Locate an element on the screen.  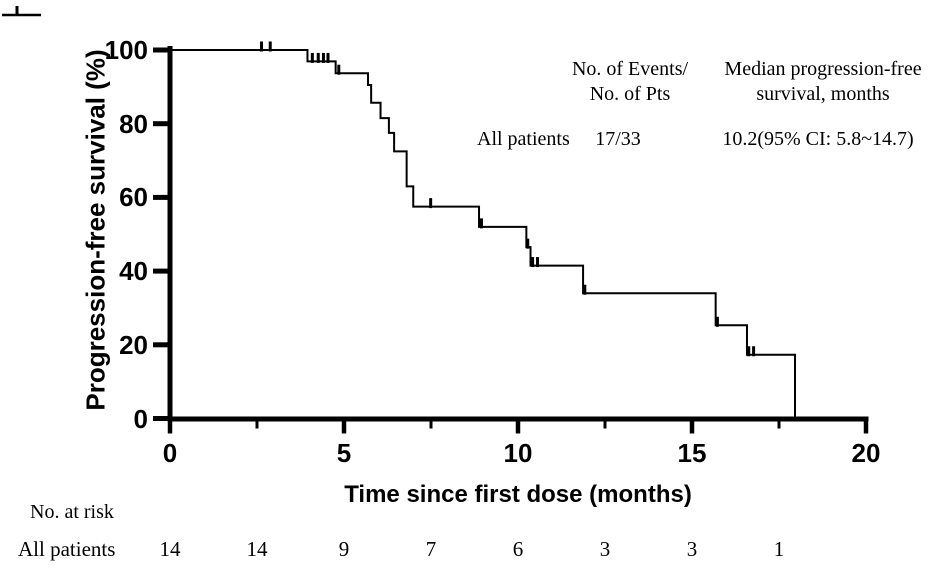
y-tick-label: 40 is located at coordinates (133, 271).